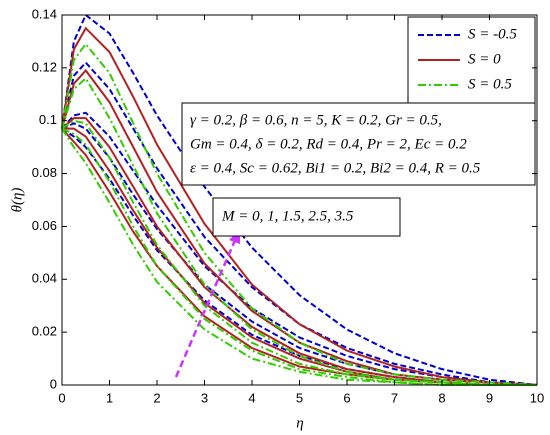  What do you see at coordinates (490, 84) in the screenshot?
I see `legend-label: S = 0.5` at bounding box center [490, 84].